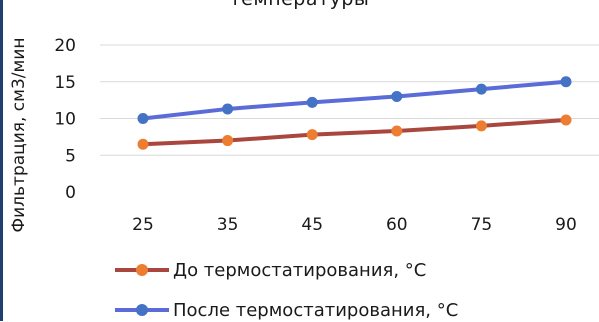  Describe the element at coordinates (65, 46) in the screenshot. I see `y-tick-label: 20` at that location.